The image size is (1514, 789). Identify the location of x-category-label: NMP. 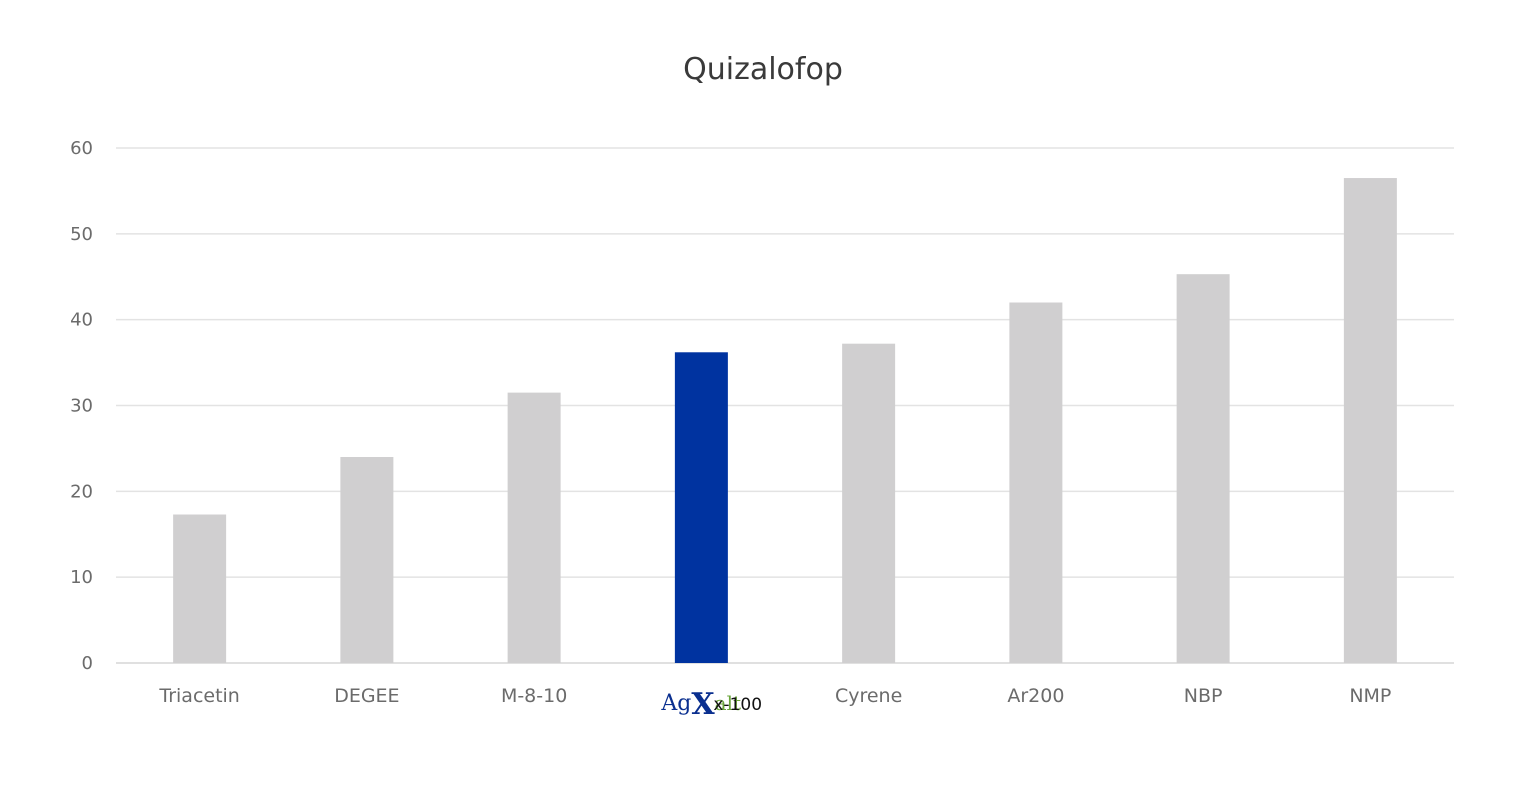
(1370, 696).